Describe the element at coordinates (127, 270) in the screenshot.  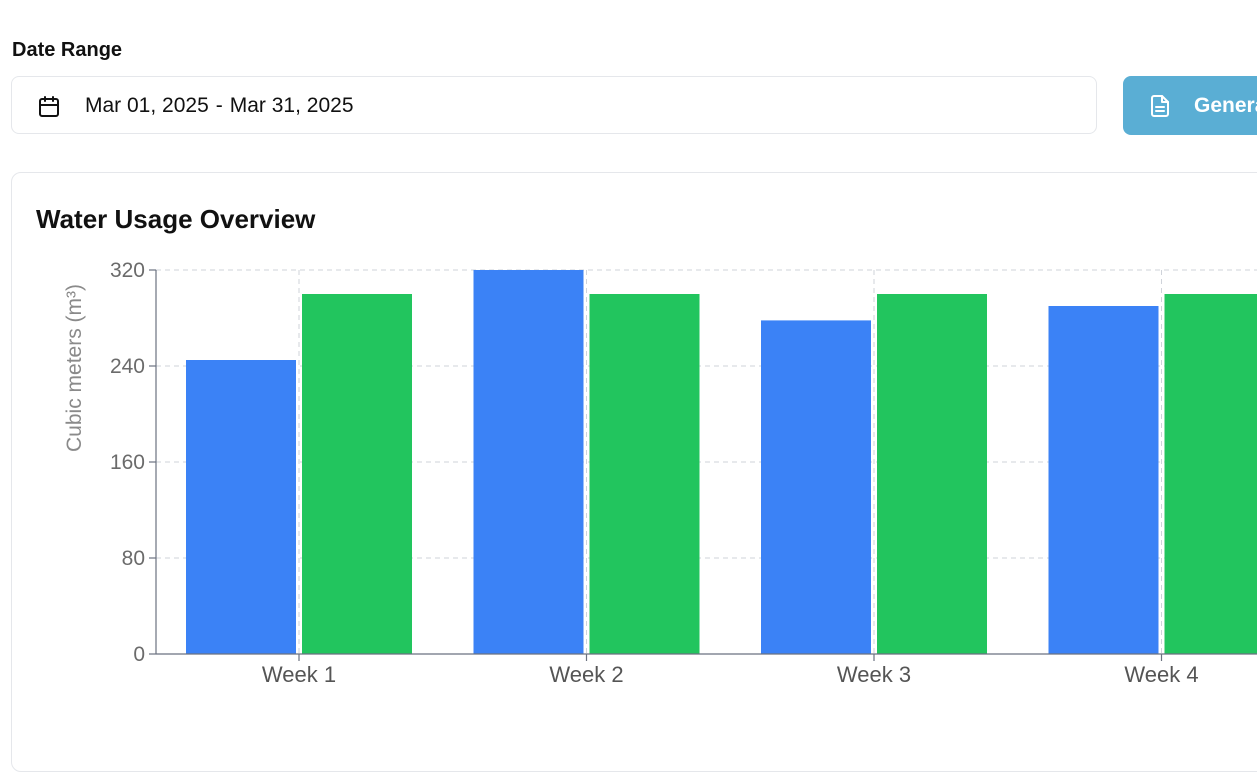
I see `y-tick-label-320: 320` at that location.